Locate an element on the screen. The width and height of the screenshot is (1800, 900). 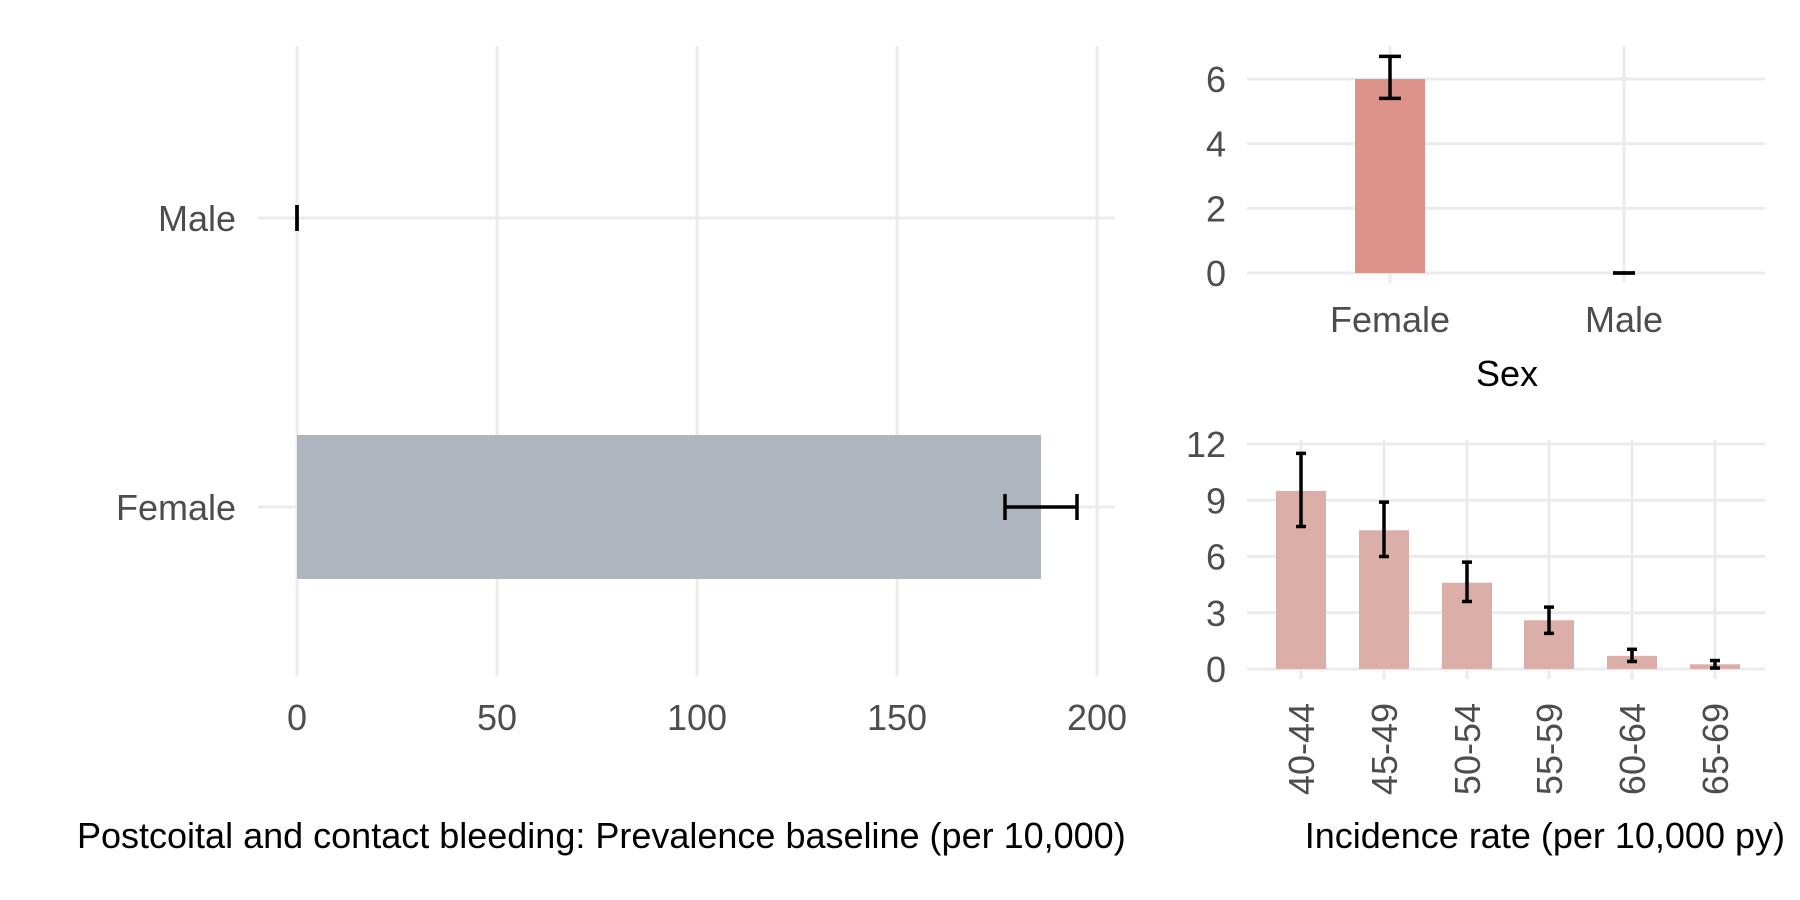
prevalence-xtick-label: 150 is located at coordinates (897, 717).